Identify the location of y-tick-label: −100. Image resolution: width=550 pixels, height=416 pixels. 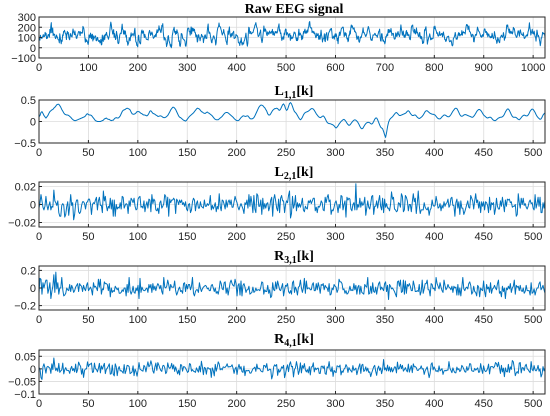
(23, 59).